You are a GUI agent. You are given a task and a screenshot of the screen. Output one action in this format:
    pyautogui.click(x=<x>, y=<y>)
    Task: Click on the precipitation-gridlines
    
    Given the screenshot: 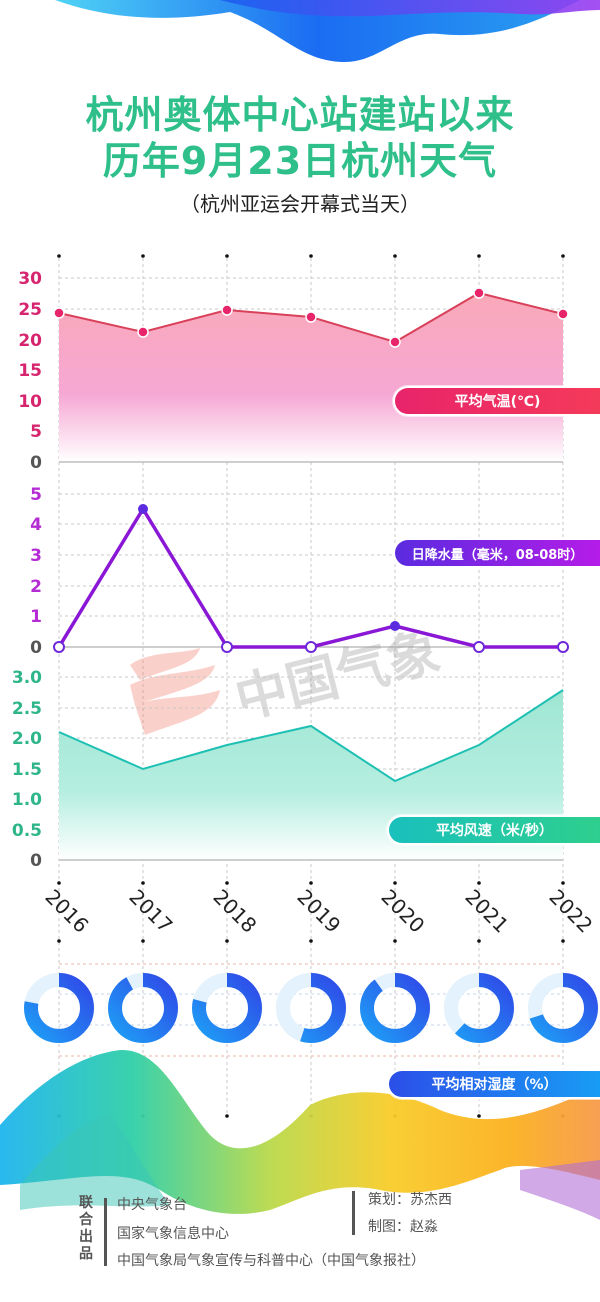 What is the action you would take?
    pyautogui.click(x=311, y=555)
    